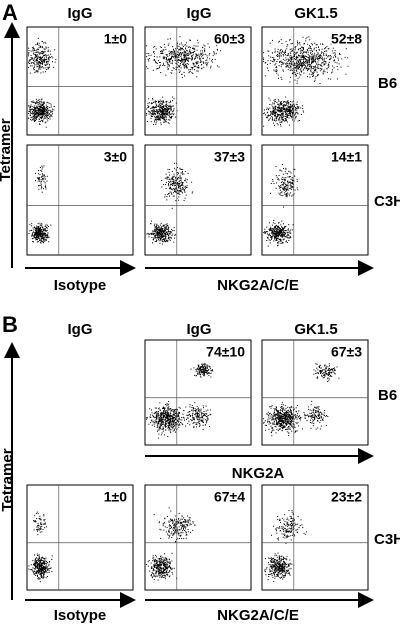 This screenshot has height=626, width=400. Describe the element at coordinates (315, 200) in the screenshot. I see `plot-frame` at that location.